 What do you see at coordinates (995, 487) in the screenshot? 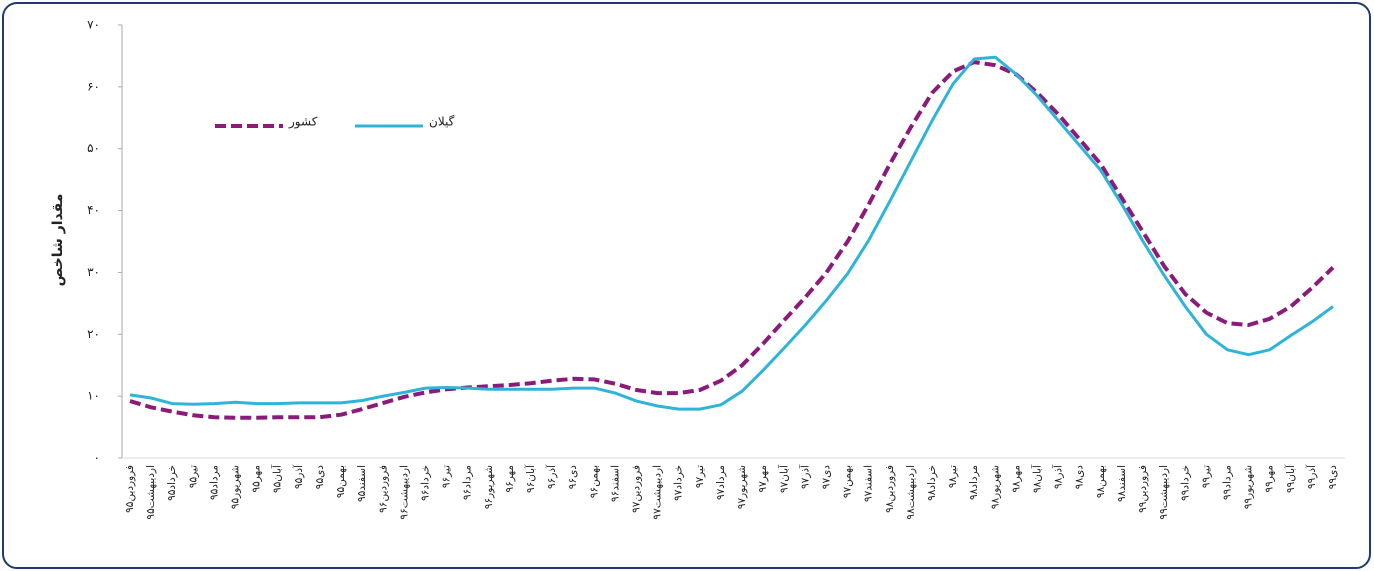
I see `x-tick-label: شهریور۹۸` at bounding box center [995, 487].